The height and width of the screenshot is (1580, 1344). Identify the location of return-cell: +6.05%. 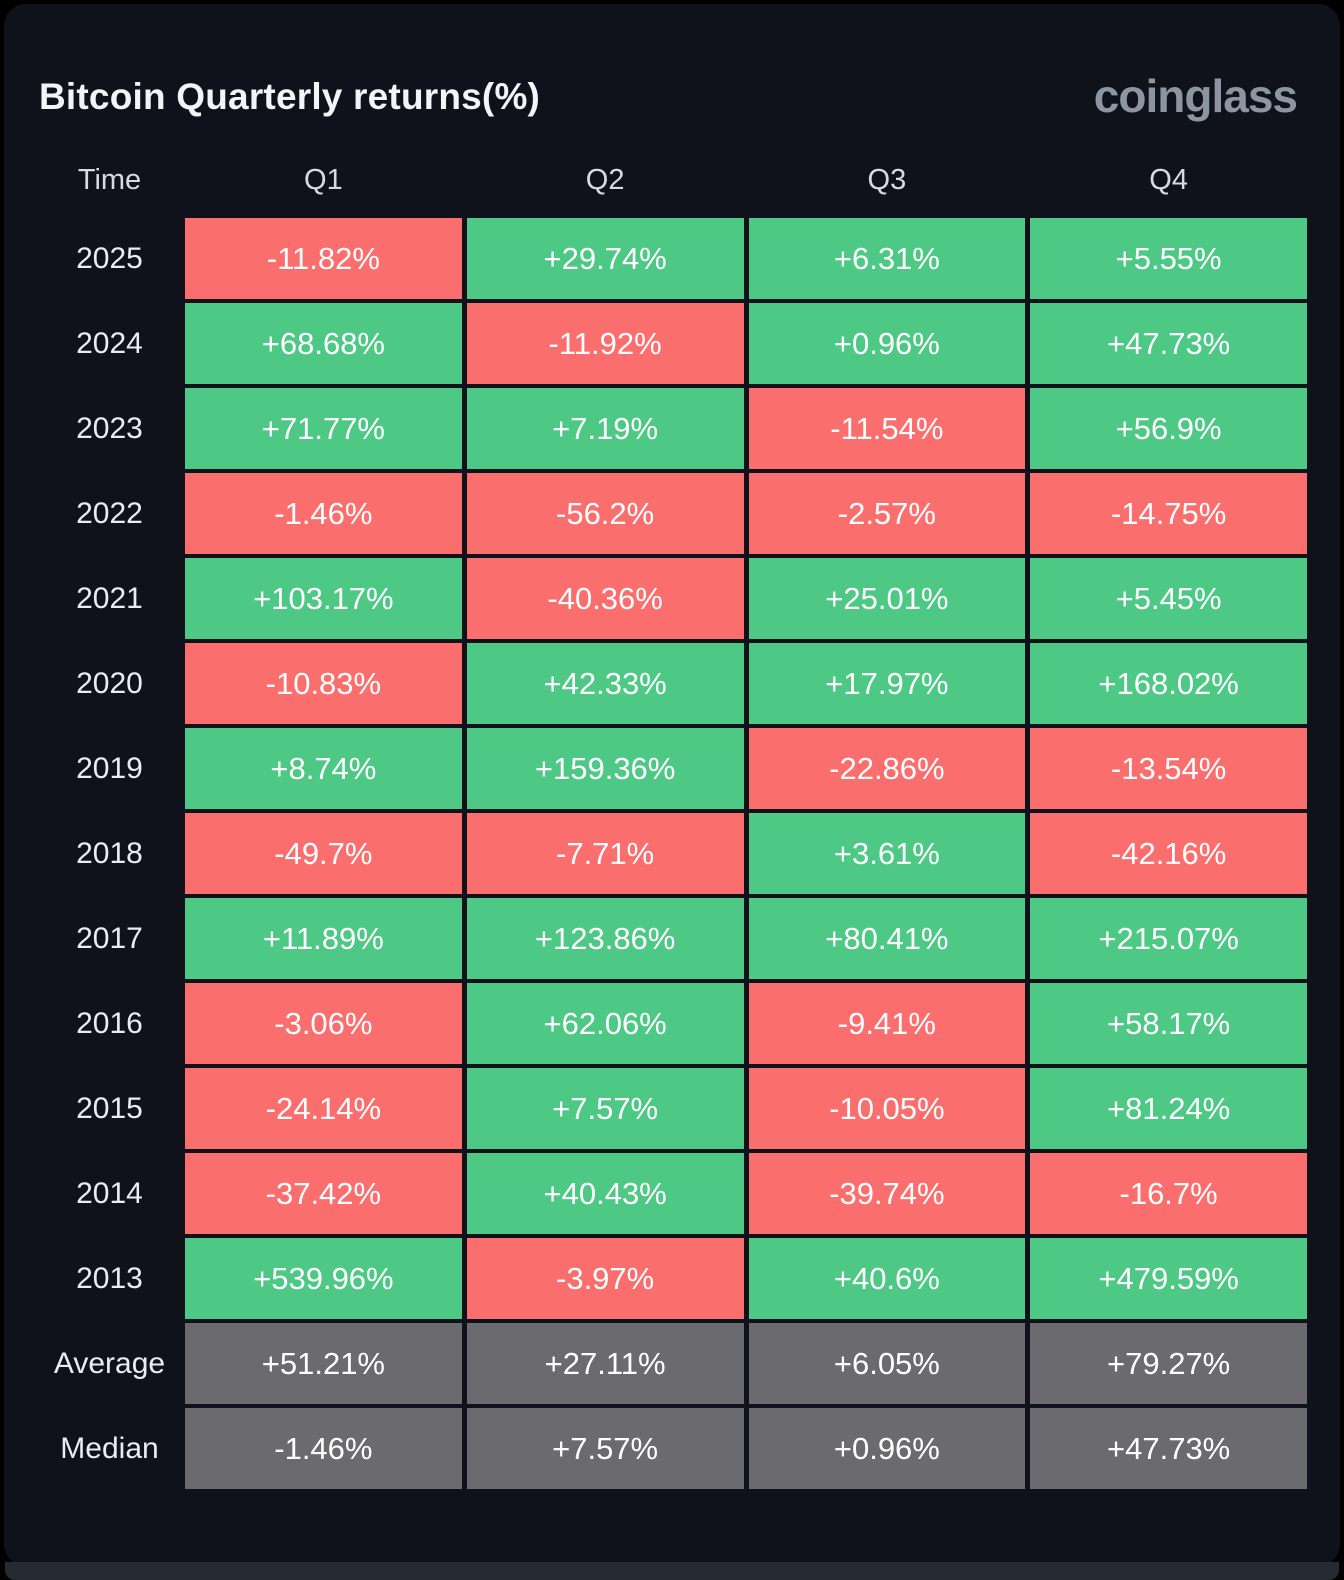
(887, 1363).